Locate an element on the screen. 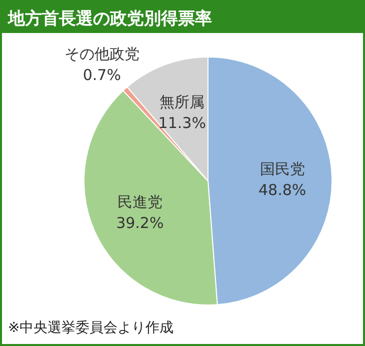 The height and width of the screenshot is (346, 365). data-label: 39.2% is located at coordinates (140, 223).